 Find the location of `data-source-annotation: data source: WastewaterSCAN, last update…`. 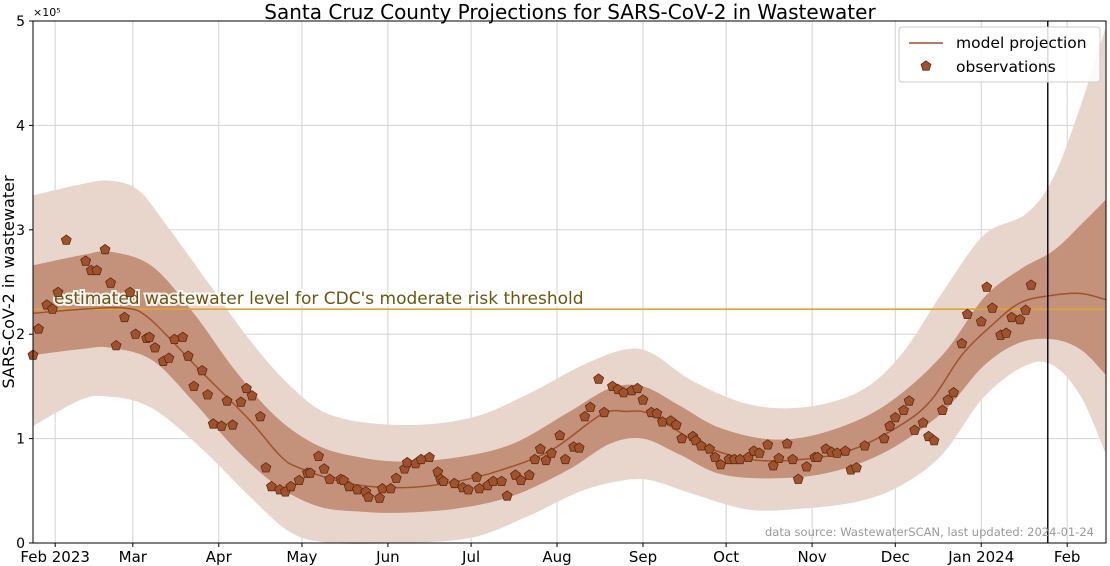

data-source-annotation: data source: WastewaterSCAN, last update… is located at coordinates (929, 532).